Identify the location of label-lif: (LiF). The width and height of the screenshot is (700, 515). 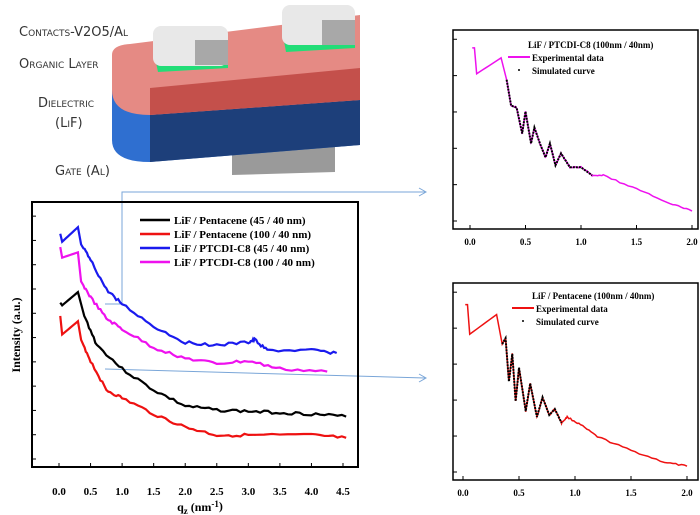
(69, 123).